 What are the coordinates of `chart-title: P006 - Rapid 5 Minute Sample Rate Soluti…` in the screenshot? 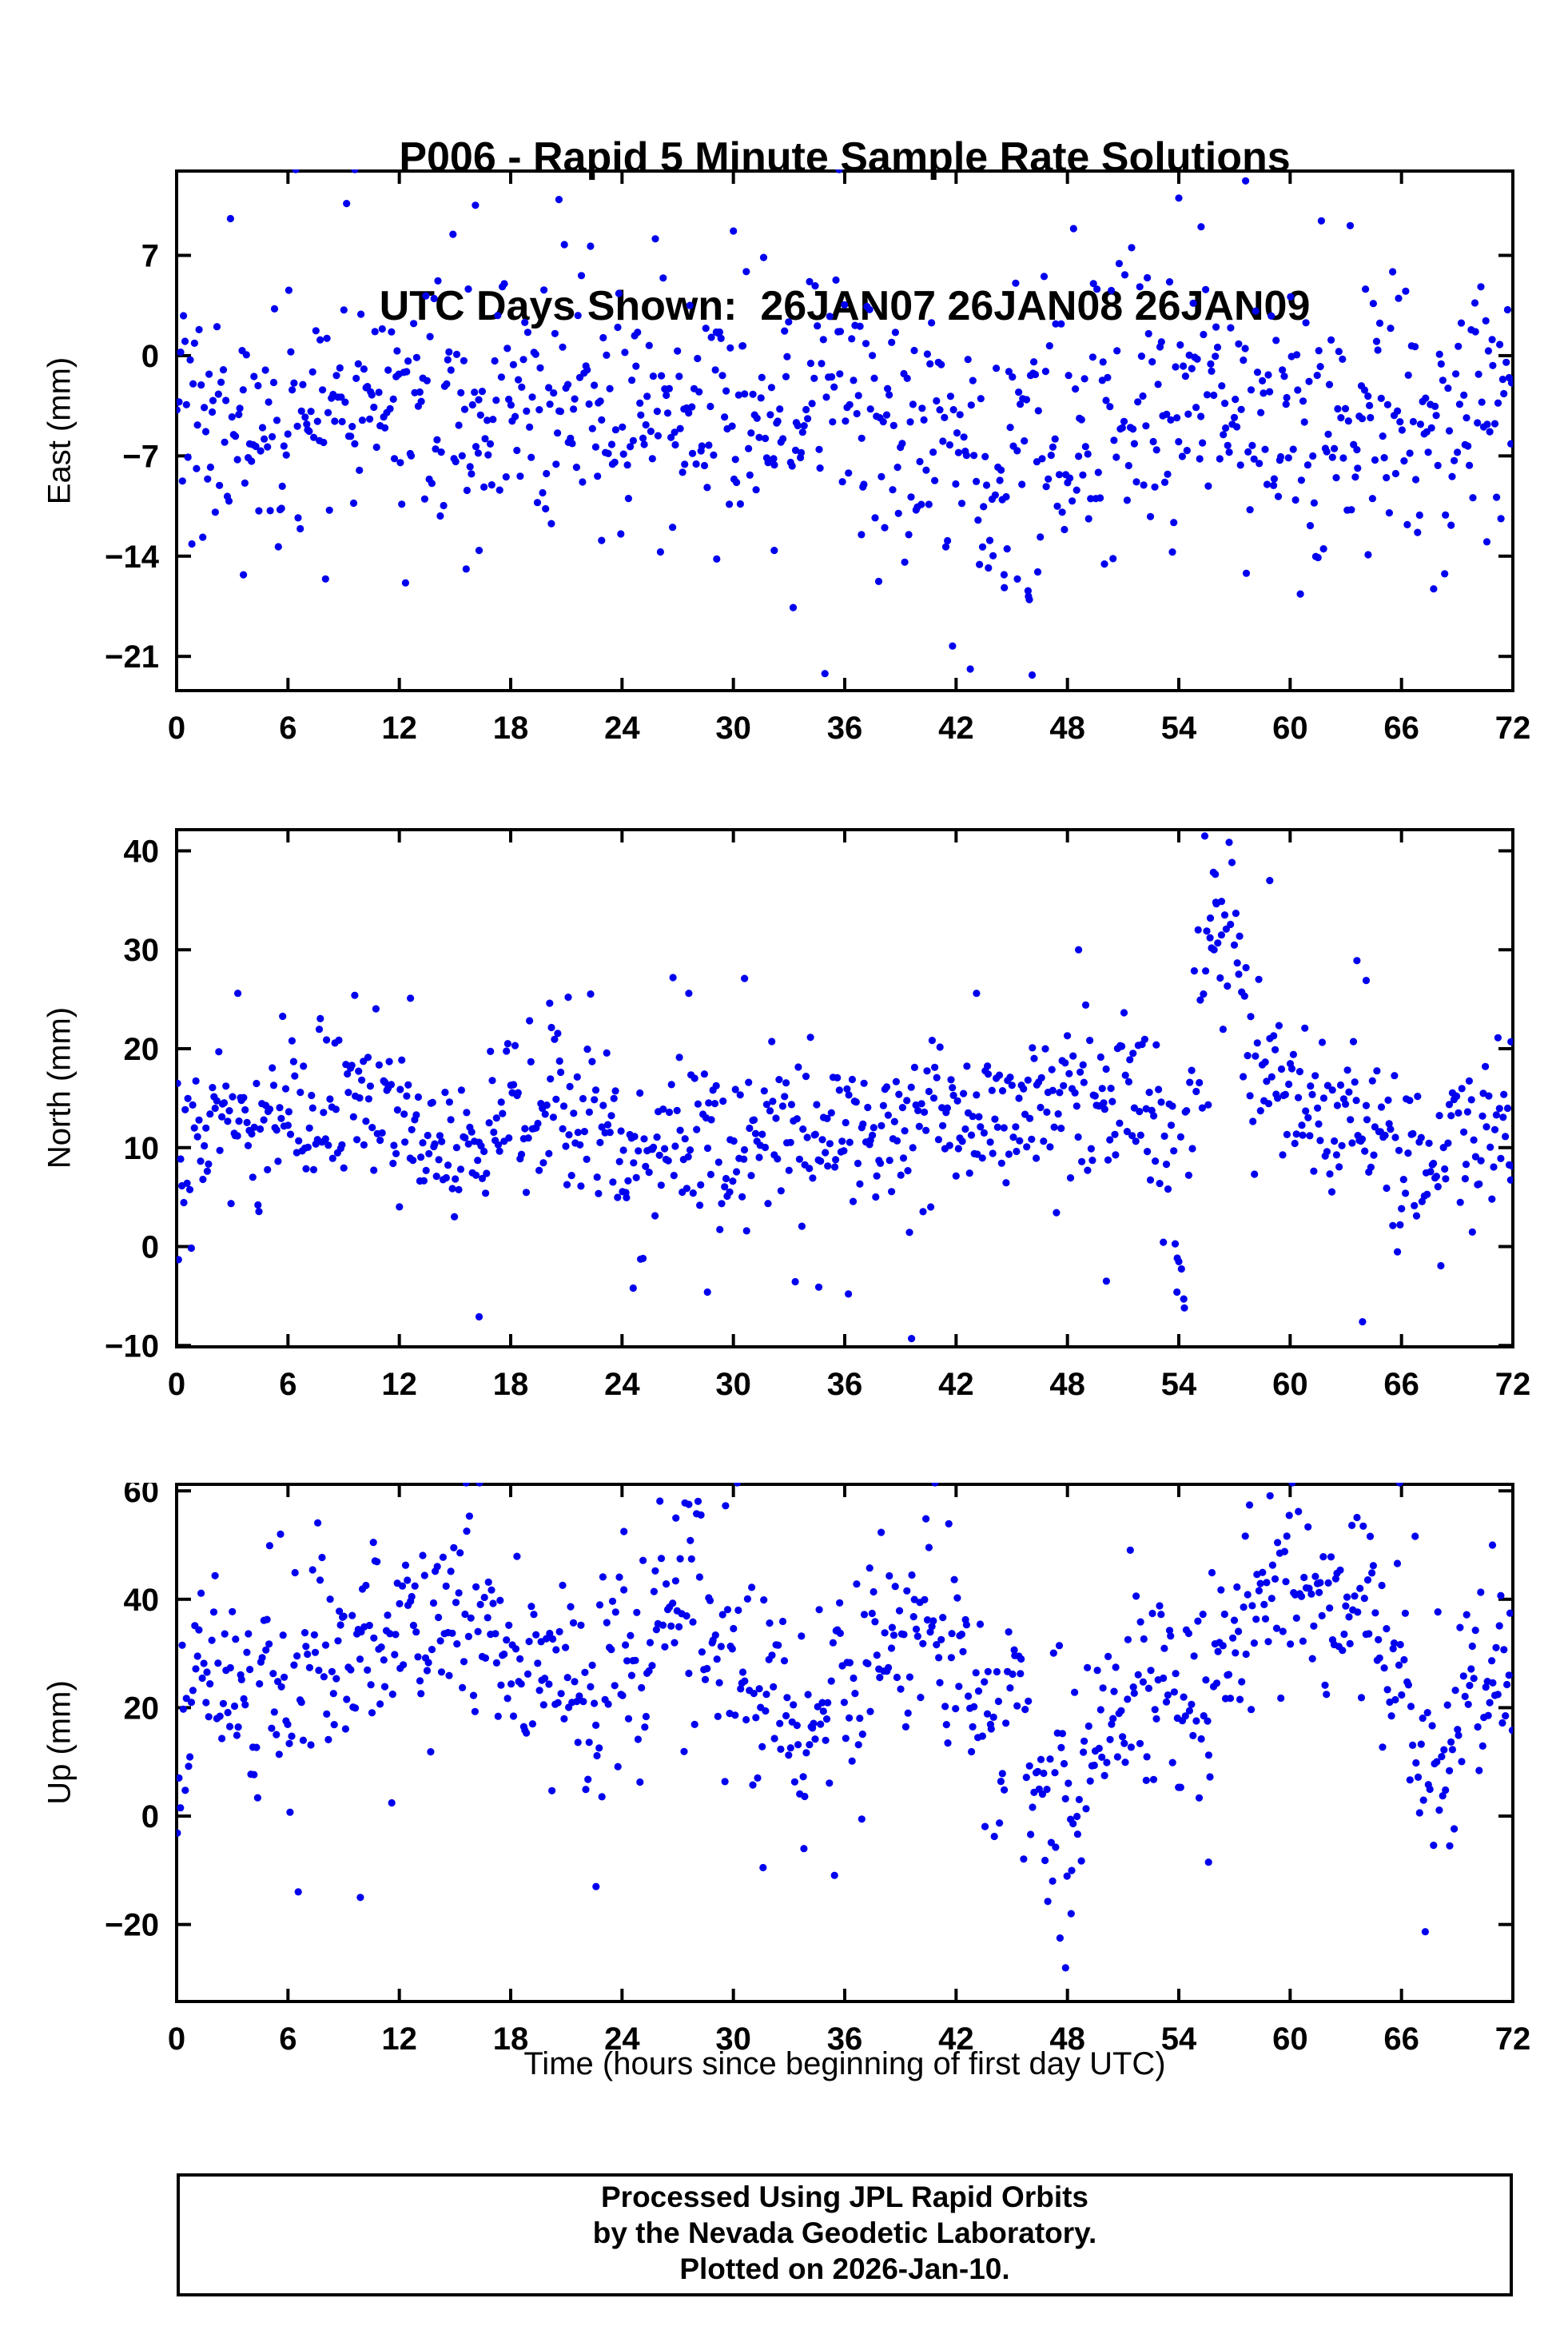 It's located at (845, 157).